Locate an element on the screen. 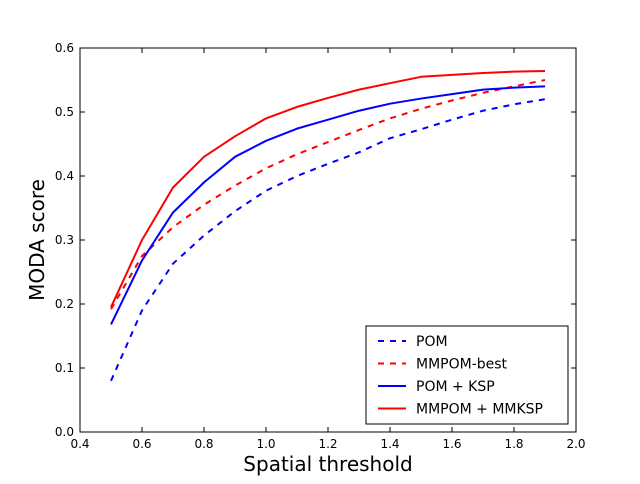 The height and width of the screenshot is (484, 640). legend: POM MMPOM-best POM + KSP MMPOM + MMKSP is located at coordinates (467, 375).